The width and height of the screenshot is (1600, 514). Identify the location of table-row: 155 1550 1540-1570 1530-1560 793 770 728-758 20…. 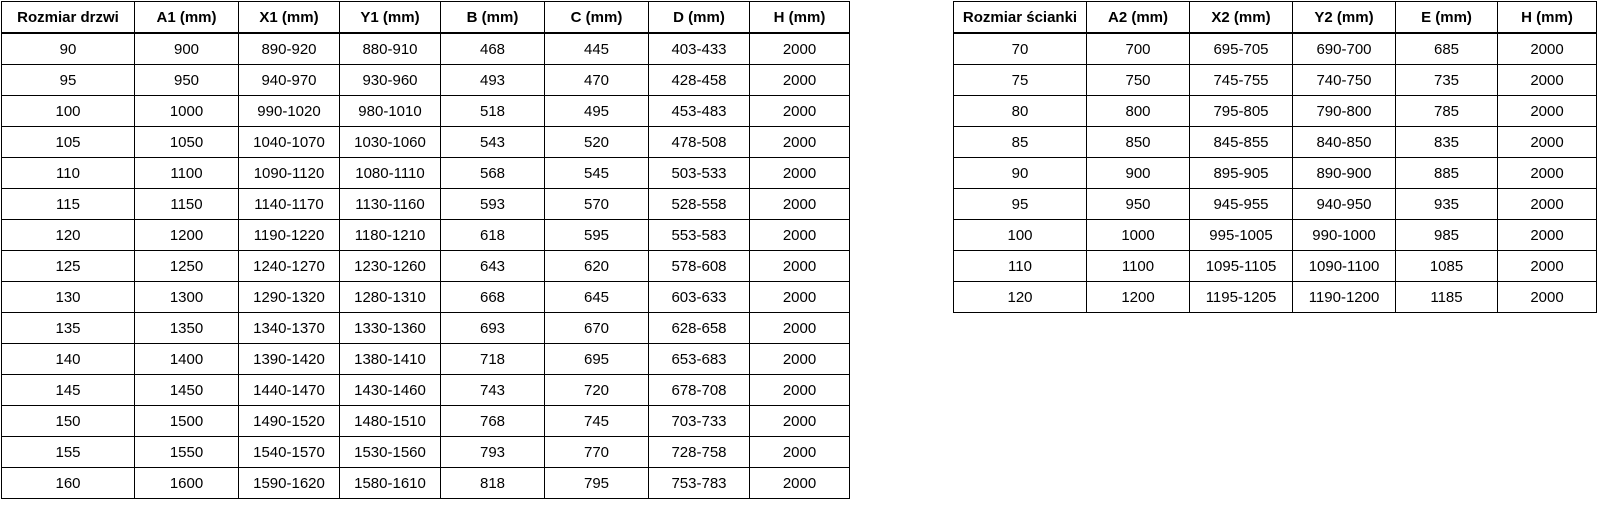
(425, 452).